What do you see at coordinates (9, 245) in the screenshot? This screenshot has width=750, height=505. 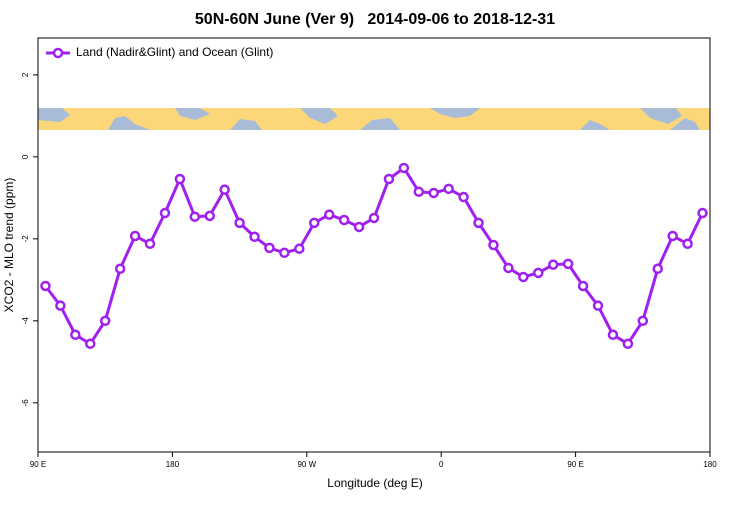 I see `y-axis-label: XCO2 - MLO trend (ppm)` at bounding box center [9, 245].